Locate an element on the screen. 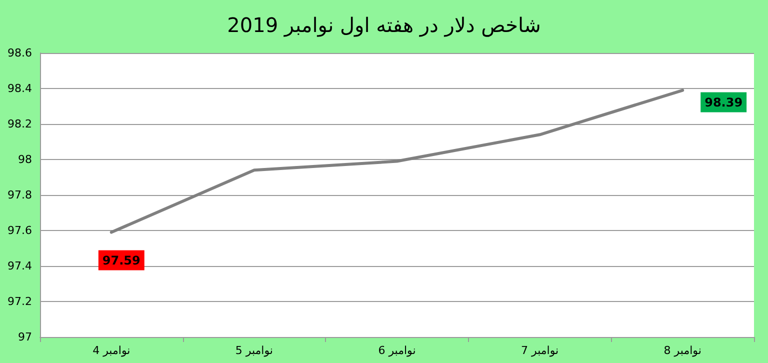  y-tick-label: 97 is located at coordinates (25, 337).